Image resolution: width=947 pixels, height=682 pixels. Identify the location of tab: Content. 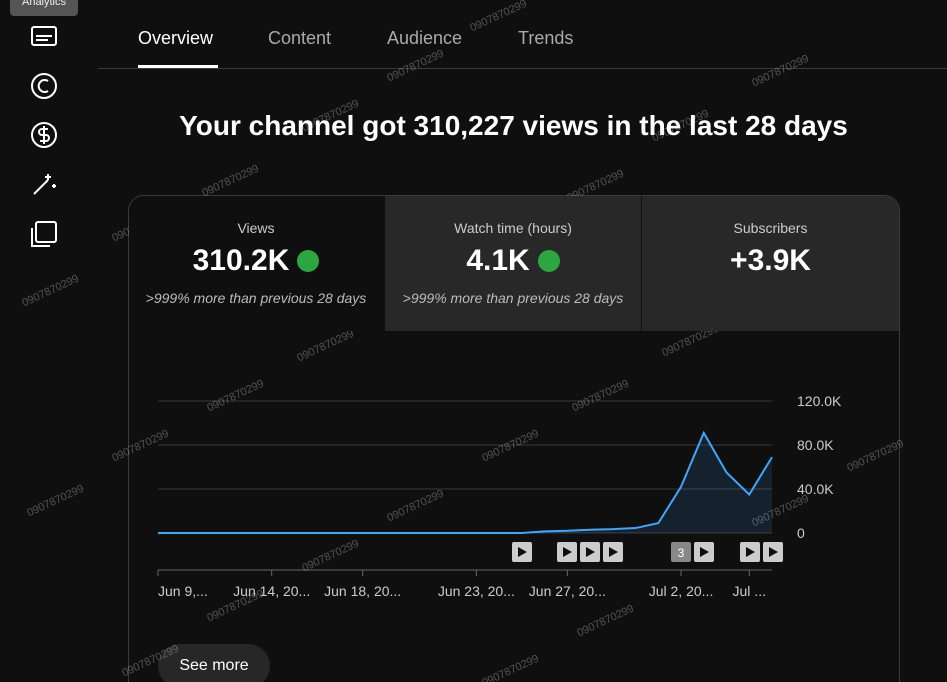
(300, 38).